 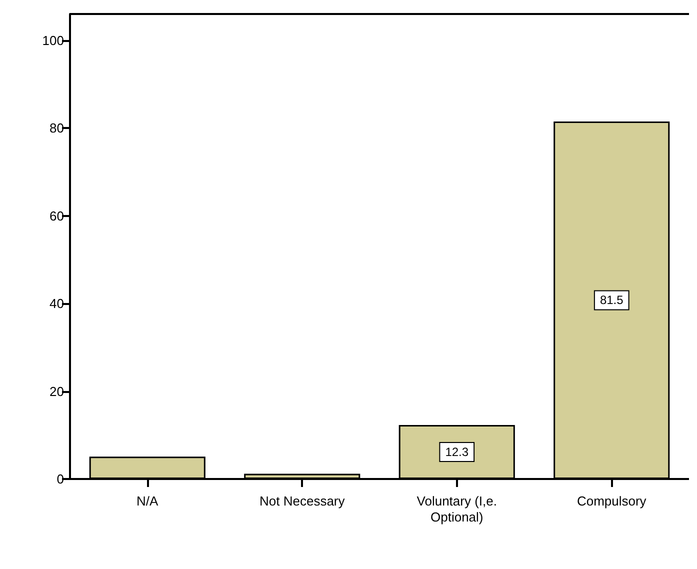 What do you see at coordinates (611, 501) in the screenshot?
I see `x-tick-label: Compulsory` at bounding box center [611, 501].